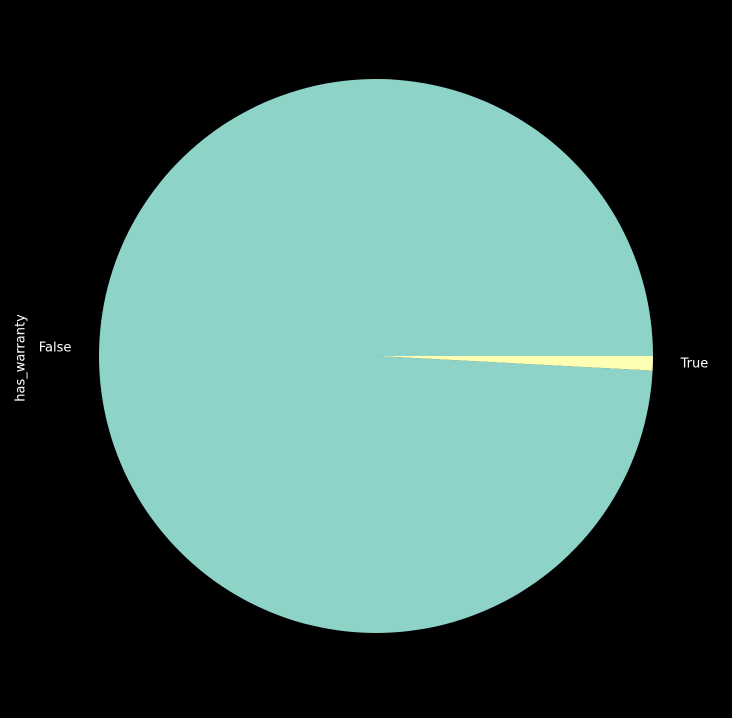 The image size is (732, 718). What do you see at coordinates (694, 364) in the screenshot?
I see `pie-label-true: True` at bounding box center [694, 364].